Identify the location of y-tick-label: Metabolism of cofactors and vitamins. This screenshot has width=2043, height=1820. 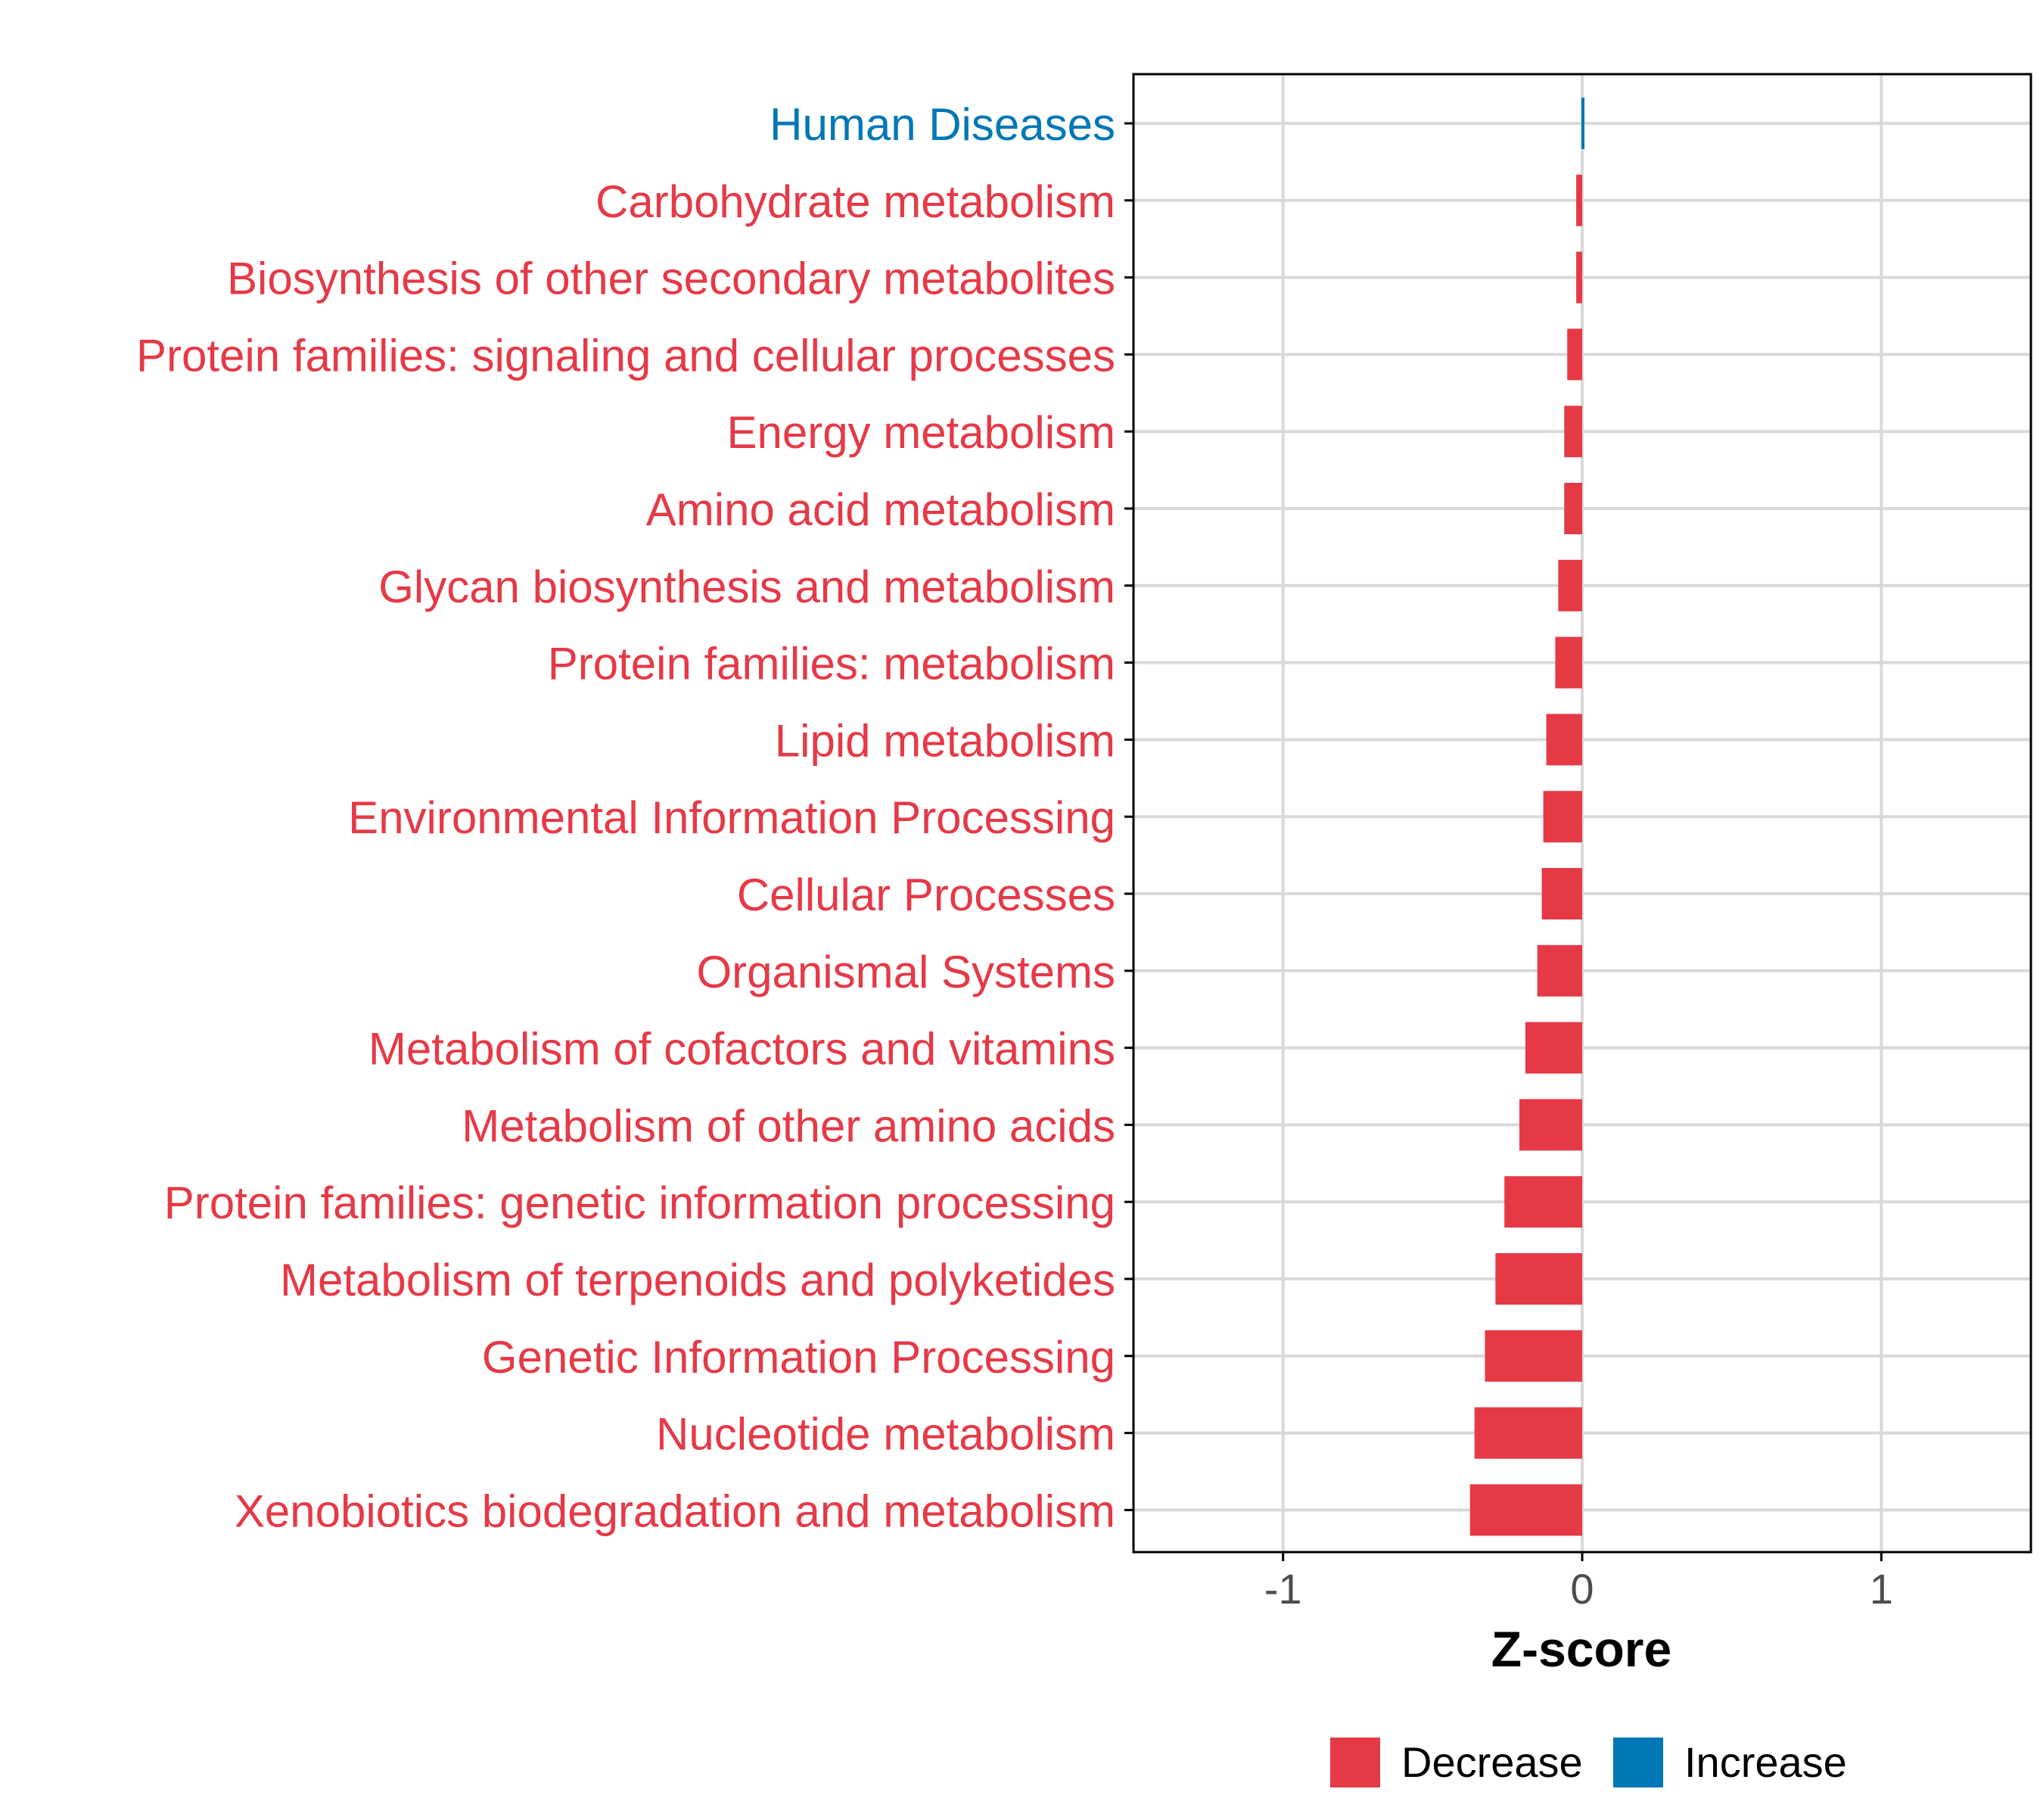
(742, 1049).